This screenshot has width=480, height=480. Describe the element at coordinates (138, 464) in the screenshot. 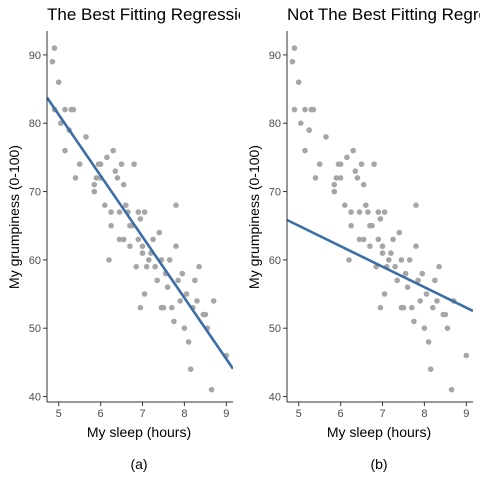

I see `panel-a-caption: (a)` at that location.